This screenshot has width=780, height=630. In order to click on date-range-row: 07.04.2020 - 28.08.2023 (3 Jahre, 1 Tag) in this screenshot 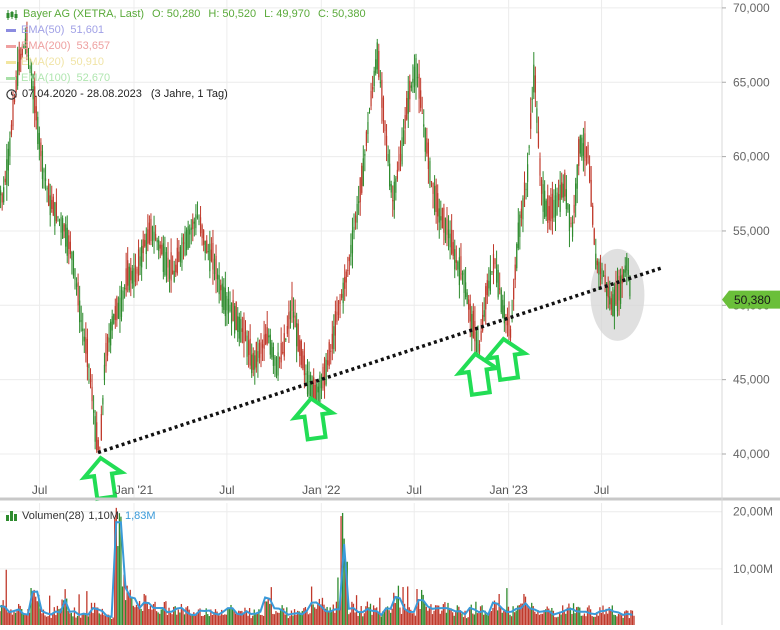, I will do `click(186, 94)`.